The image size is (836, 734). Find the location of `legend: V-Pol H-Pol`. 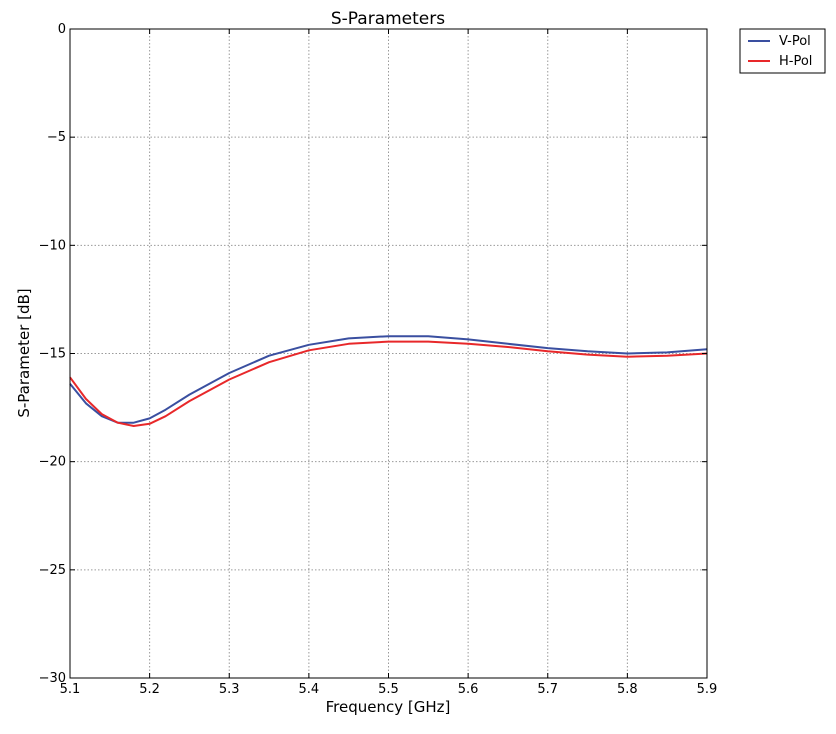

legend: V-Pol H-Pol is located at coordinates (782, 51).